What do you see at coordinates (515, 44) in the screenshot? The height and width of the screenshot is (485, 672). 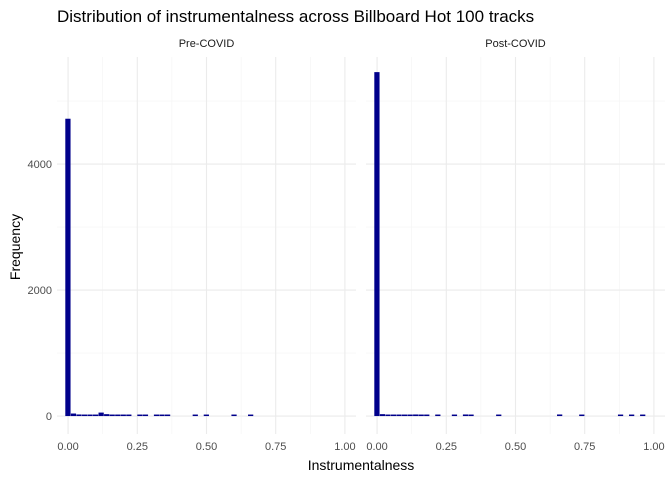 I see `facet-strip-label: Post-COVID` at bounding box center [515, 44].